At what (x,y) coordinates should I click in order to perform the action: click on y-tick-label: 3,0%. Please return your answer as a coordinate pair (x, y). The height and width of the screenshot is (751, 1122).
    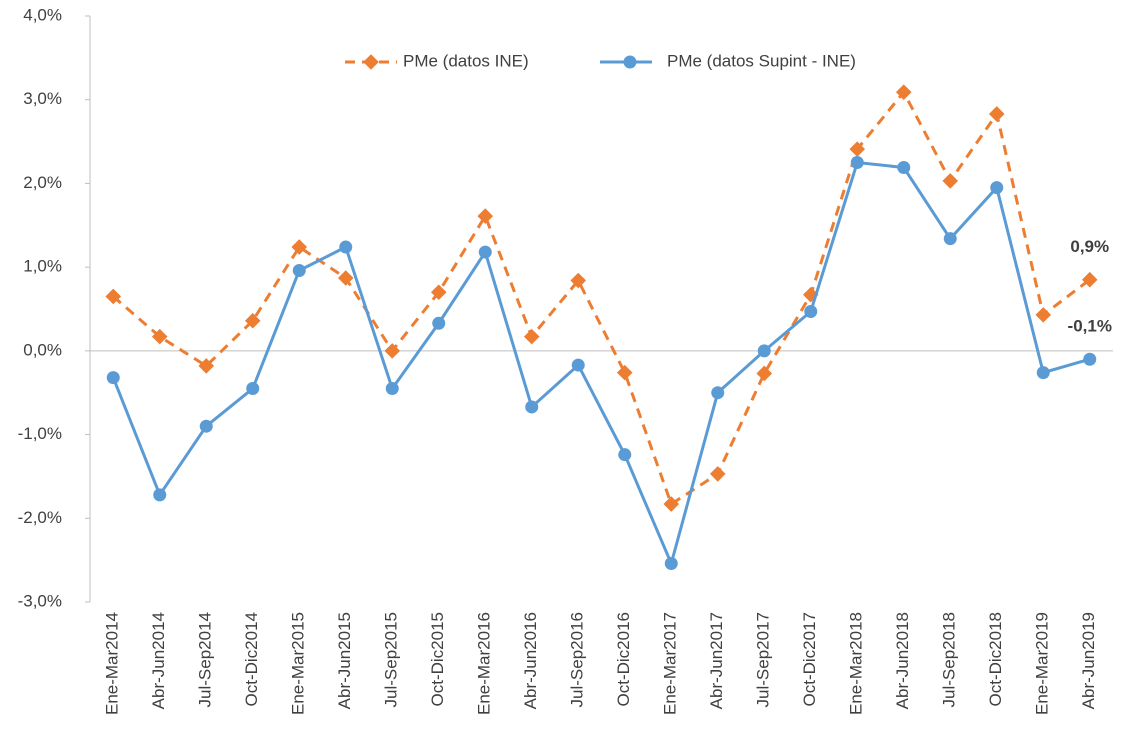
    Looking at the image, I should click on (42, 98).